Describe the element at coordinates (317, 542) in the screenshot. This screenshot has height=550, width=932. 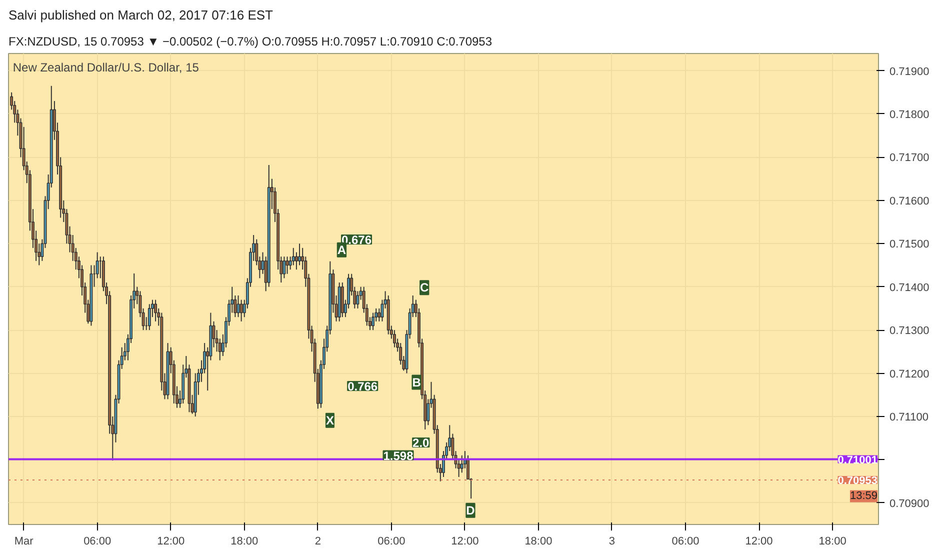
I see `x-tick-label: 2` at that location.